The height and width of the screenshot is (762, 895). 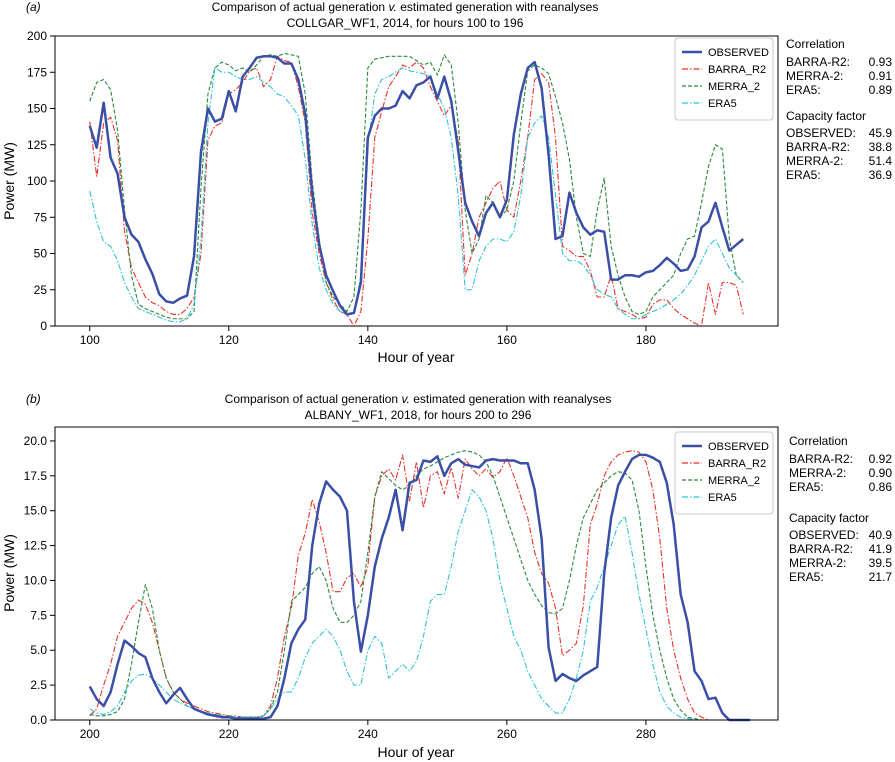 I want to click on y-tick-label: 50, so click(x=41, y=254).